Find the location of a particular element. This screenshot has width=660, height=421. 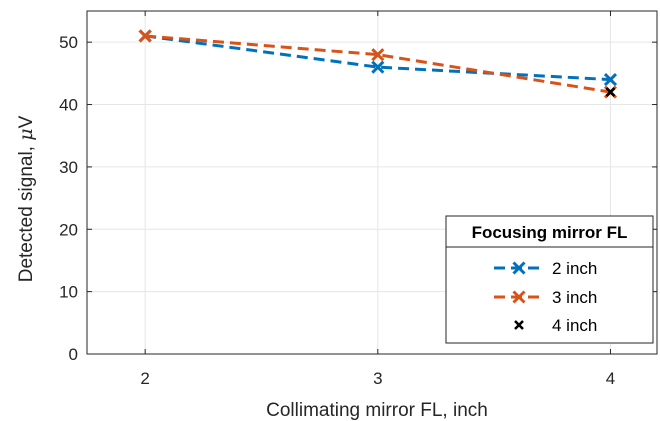

legend-entry-4-inch: 4 inch is located at coordinates (555, 325).